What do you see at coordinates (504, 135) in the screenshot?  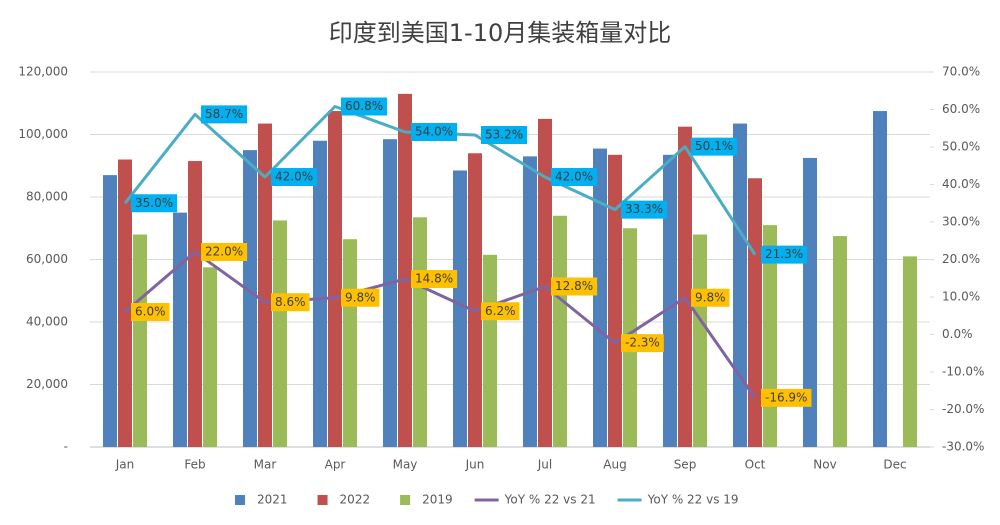 I see `data-label: 53.2%` at bounding box center [504, 135].